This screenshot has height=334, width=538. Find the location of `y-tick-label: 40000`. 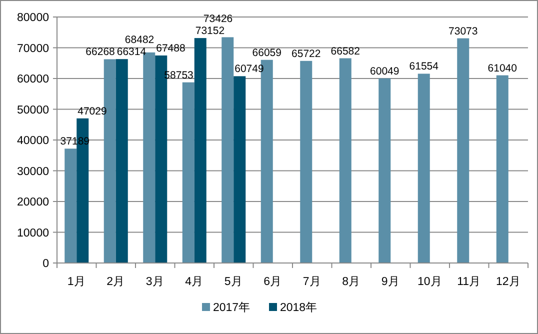

y-tick-label: 40000 is located at coordinates (33, 141).